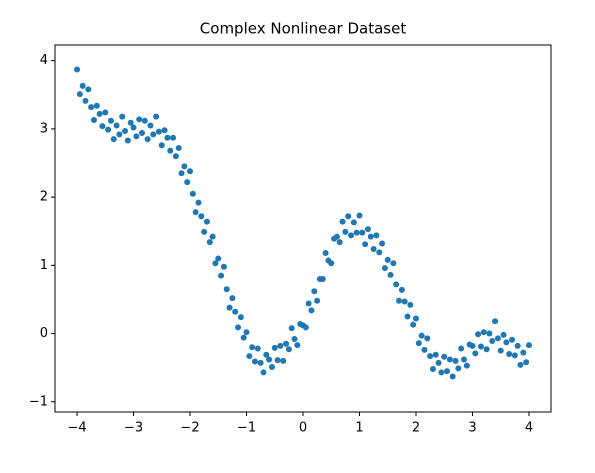 The width and height of the screenshot is (595, 473). What do you see at coordinates (44, 265) in the screenshot?
I see `y-tick-label: 1` at bounding box center [44, 265].